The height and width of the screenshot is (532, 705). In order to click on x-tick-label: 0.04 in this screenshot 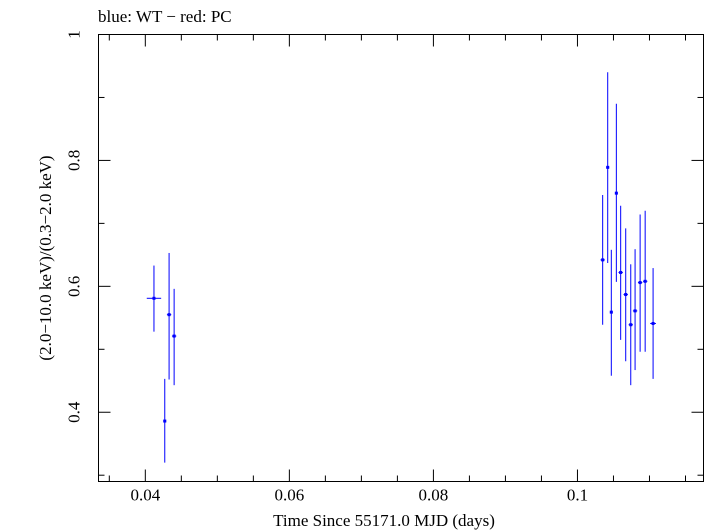, I will do `click(145, 495)`.